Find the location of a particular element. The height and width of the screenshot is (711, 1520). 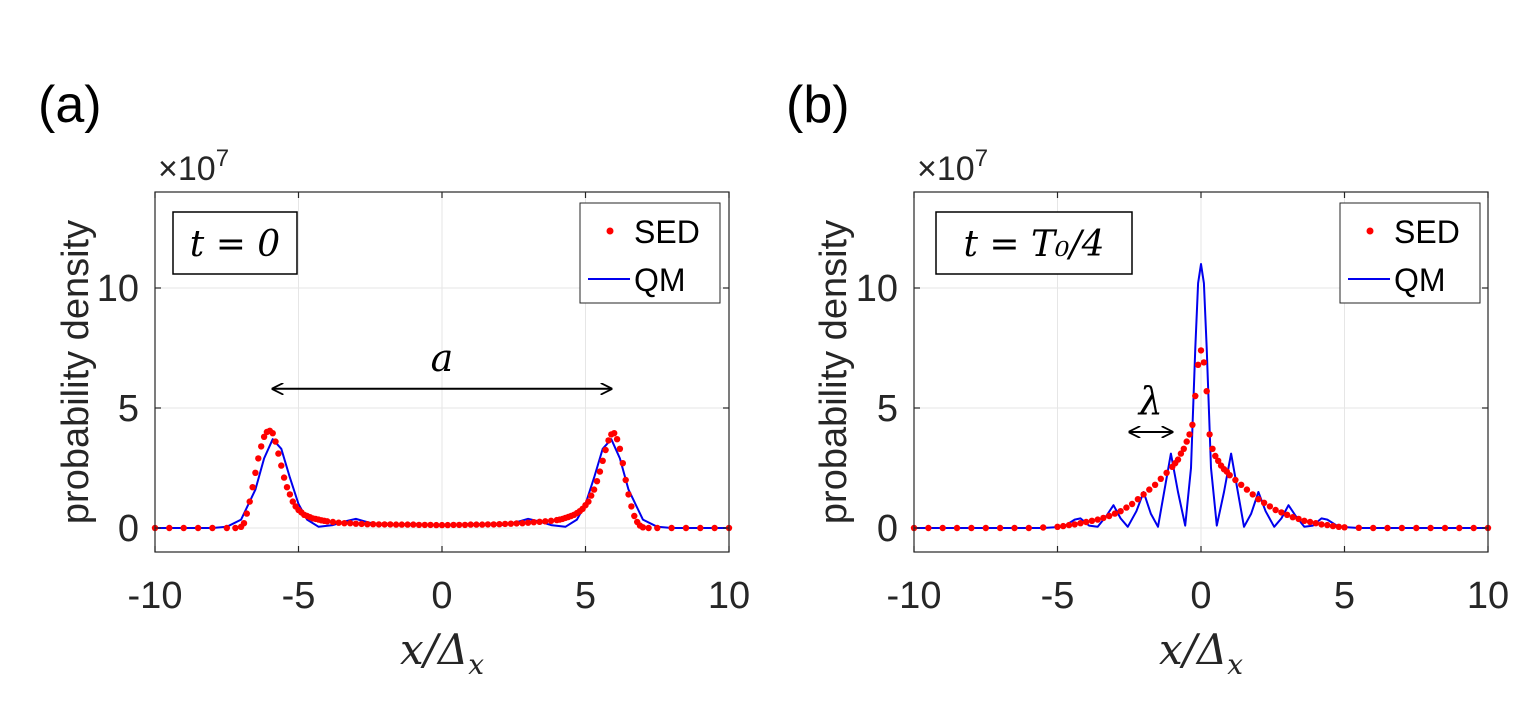

annotation-frame is located at coordinates (1034, 243).